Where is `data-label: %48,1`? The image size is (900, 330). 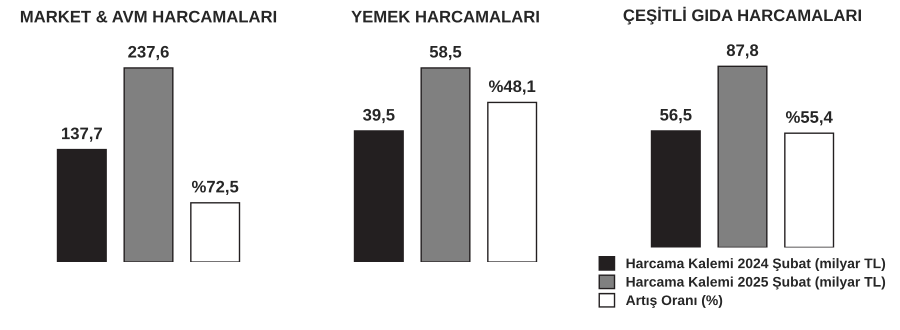 data-label: %48,1 is located at coordinates (512, 87).